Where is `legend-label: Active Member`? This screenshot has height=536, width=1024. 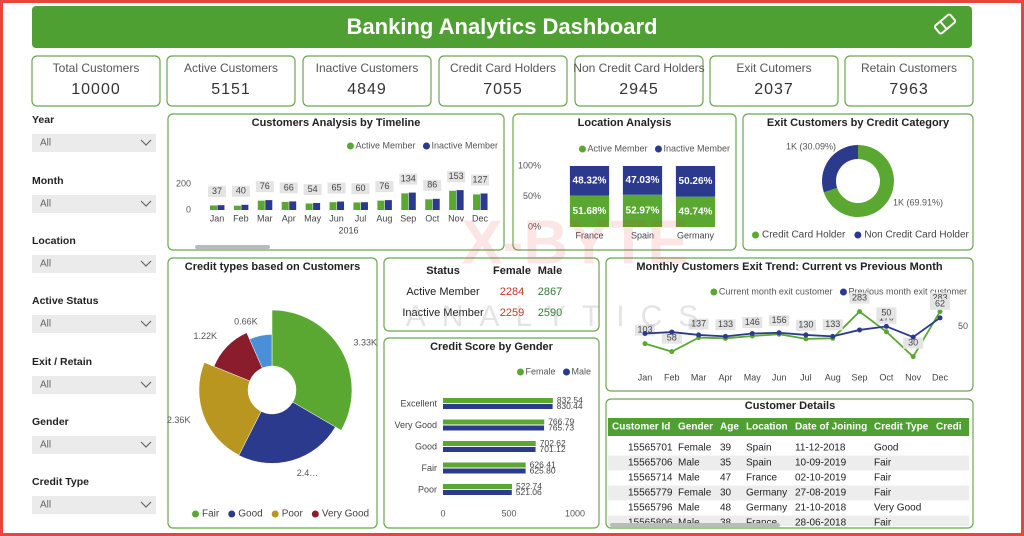
legend-label: Active Member is located at coordinates (385, 145).